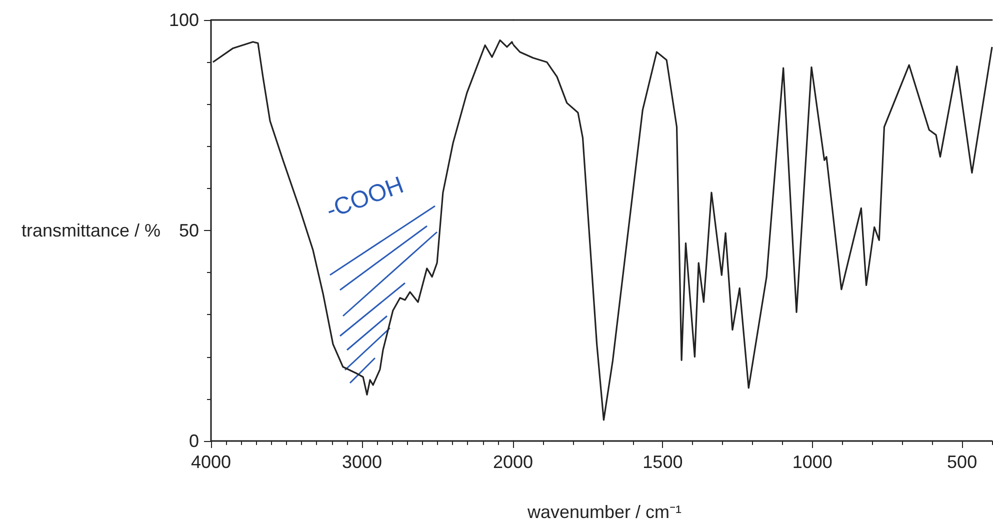  What do you see at coordinates (188, 230) in the screenshot?
I see `y-tick-label: 50` at bounding box center [188, 230].